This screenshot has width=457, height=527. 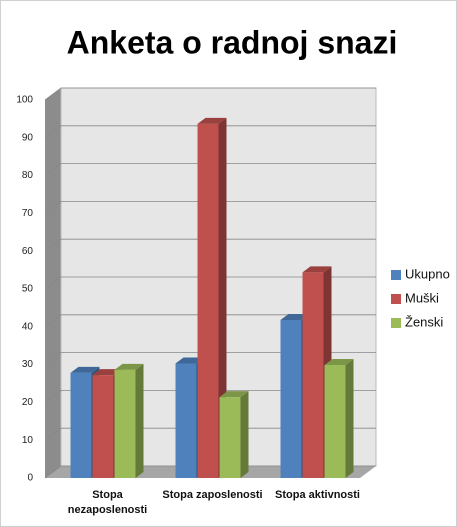 I want to click on x-tick-label: Stopa nezaposlenosti, so click(x=107, y=502).